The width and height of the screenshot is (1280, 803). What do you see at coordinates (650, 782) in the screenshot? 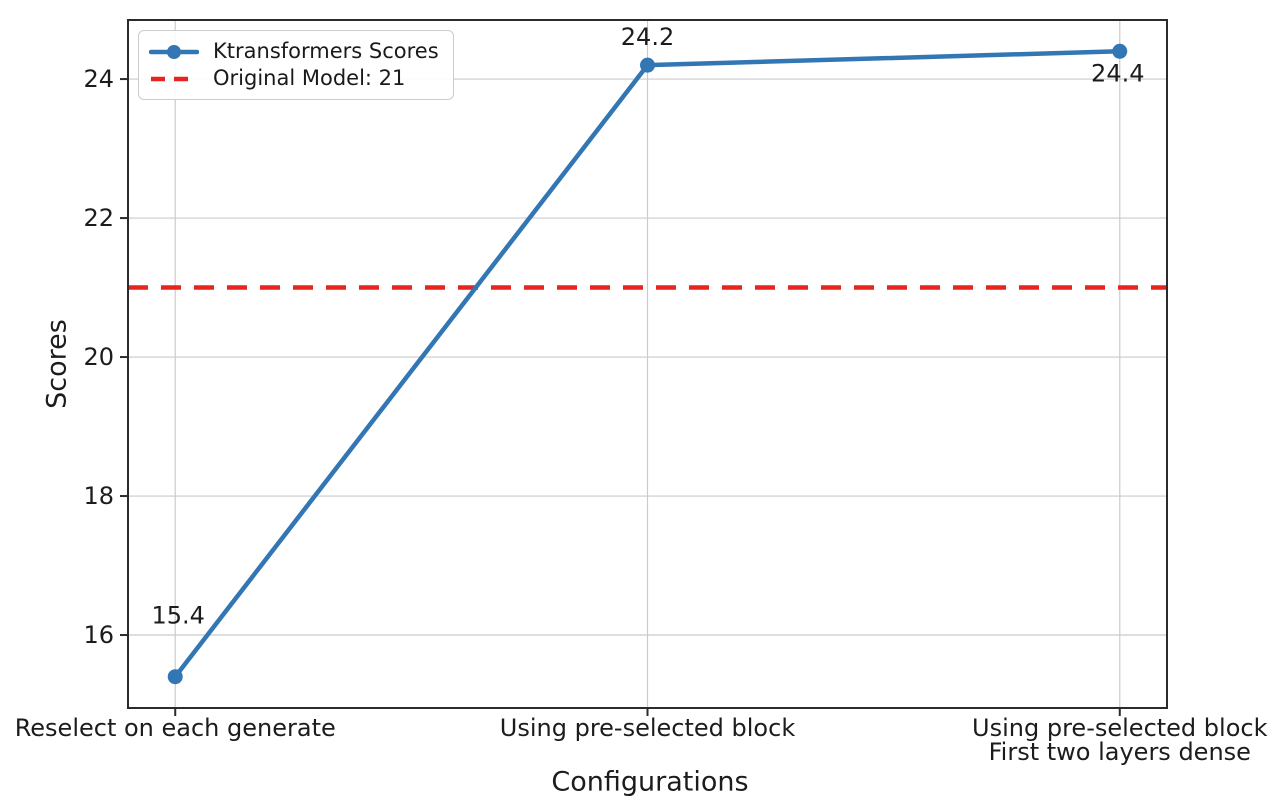
I see `x-axis-label: Configurations` at bounding box center [650, 782].